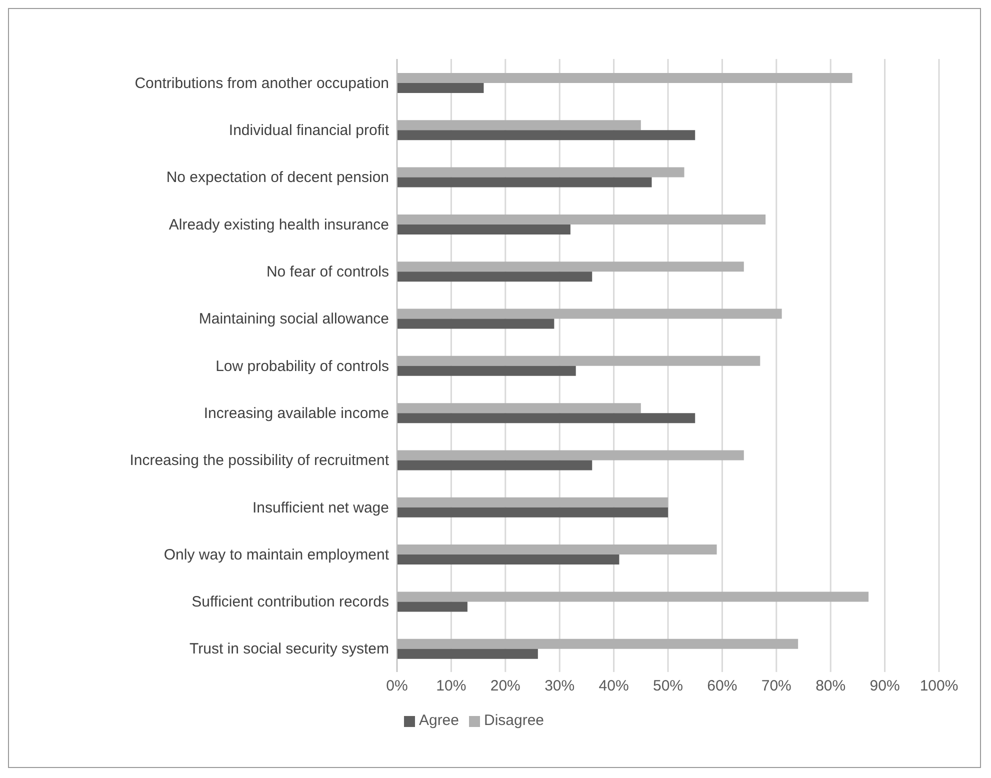 This screenshot has width=991, height=778. What do you see at coordinates (451, 686) in the screenshot?
I see `x-tick-label: 10%` at bounding box center [451, 686].